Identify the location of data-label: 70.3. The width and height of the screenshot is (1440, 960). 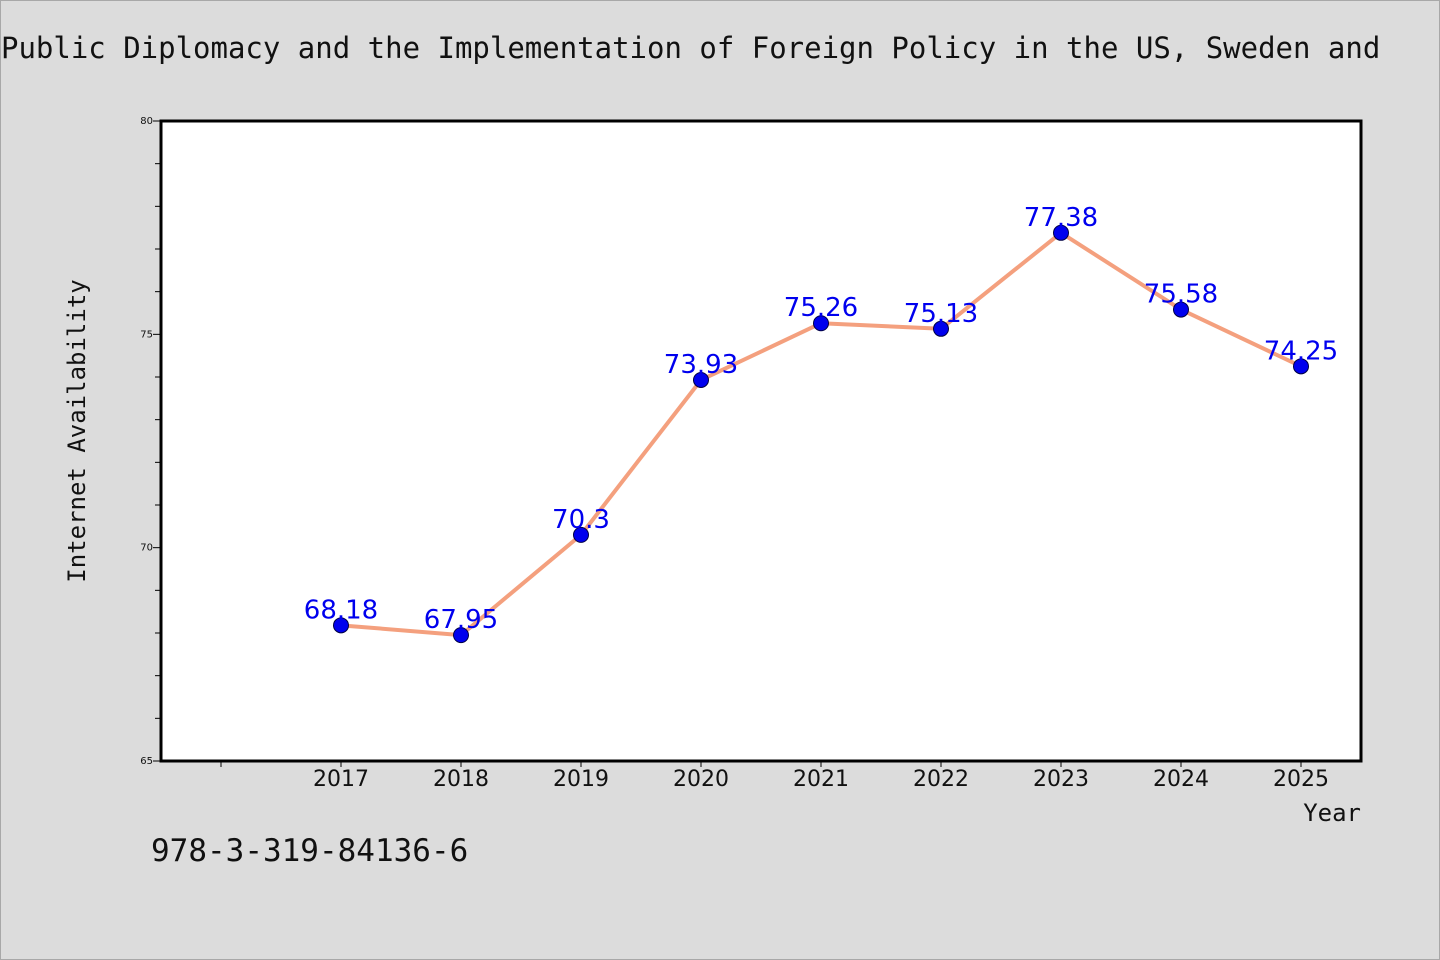
(581, 520).